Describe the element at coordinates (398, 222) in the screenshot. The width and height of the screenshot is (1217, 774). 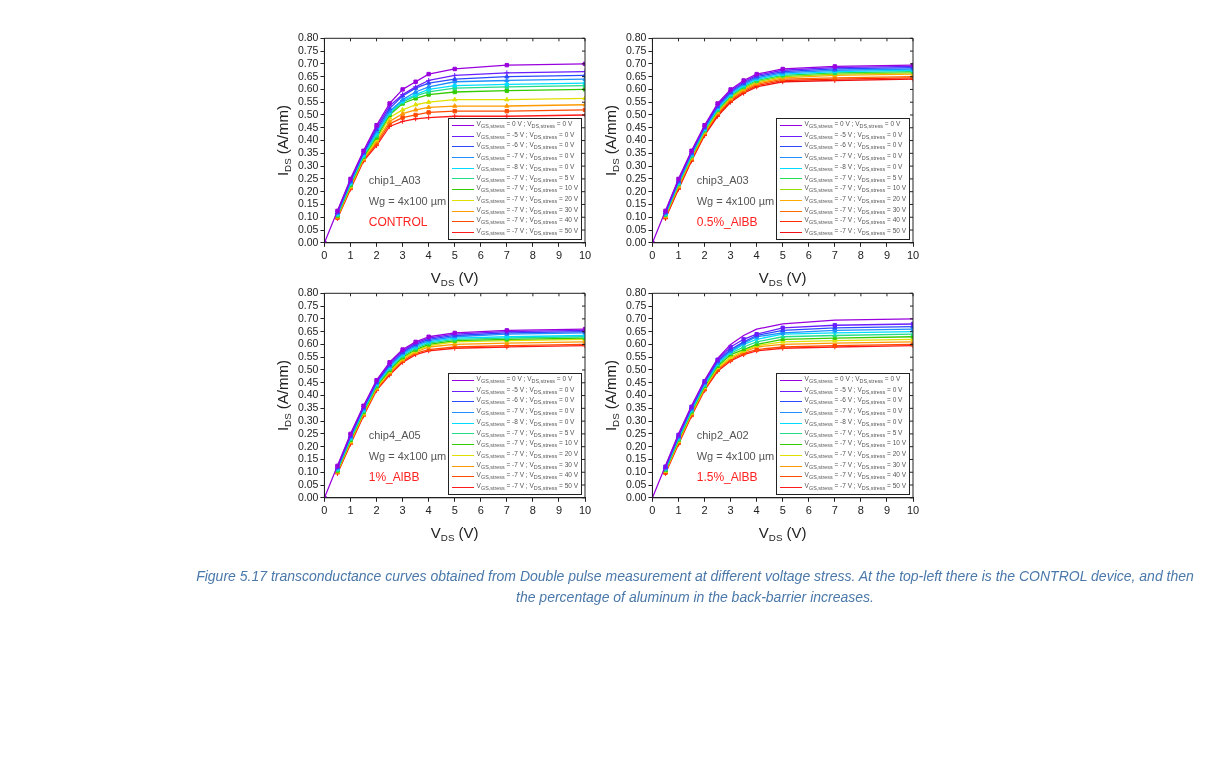
I see `annotation: CONTROL` at that location.